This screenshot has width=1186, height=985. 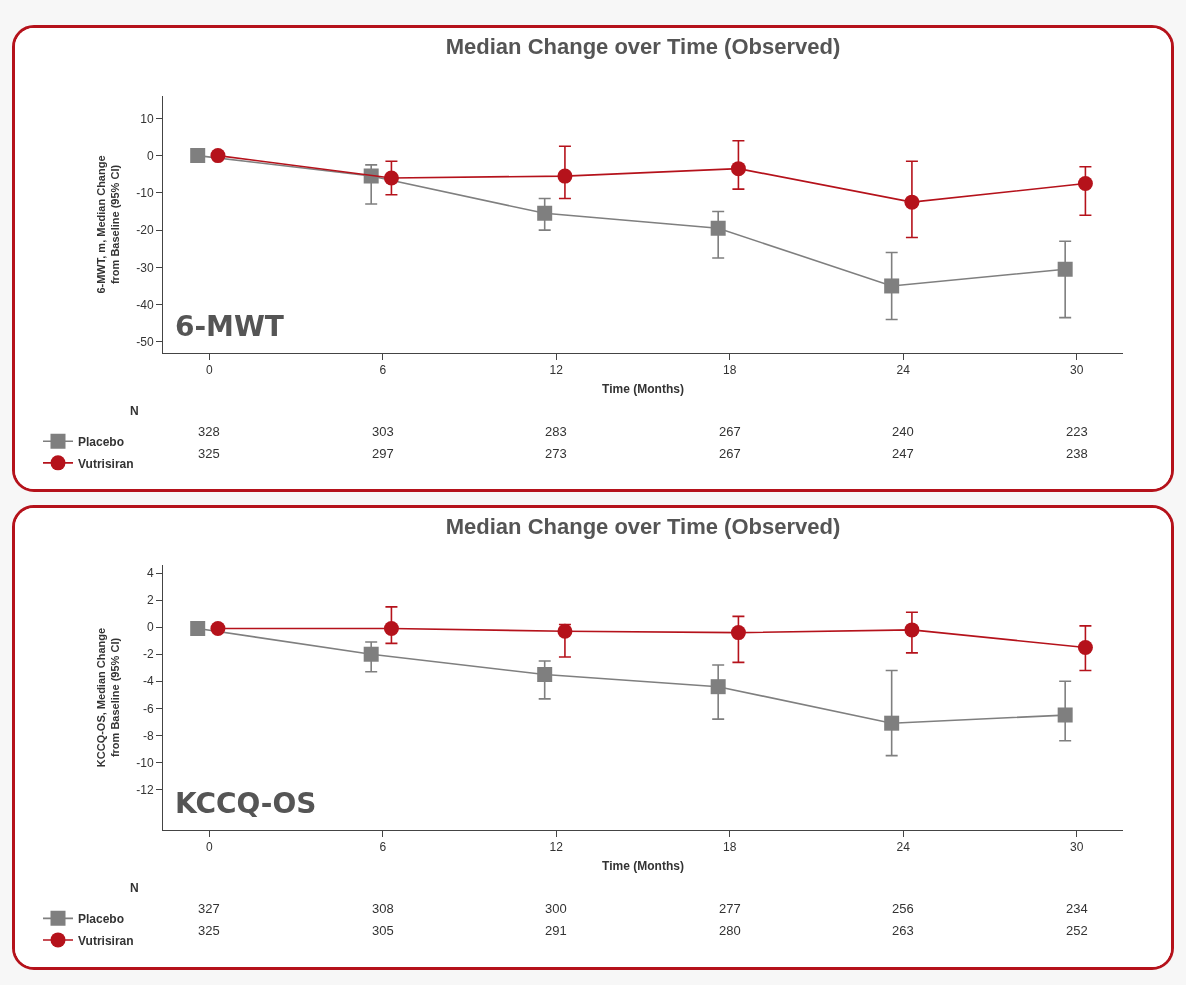 What do you see at coordinates (1077, 930) in the screenshot?
I see `text: 252` at bounding box center [1077, 930].